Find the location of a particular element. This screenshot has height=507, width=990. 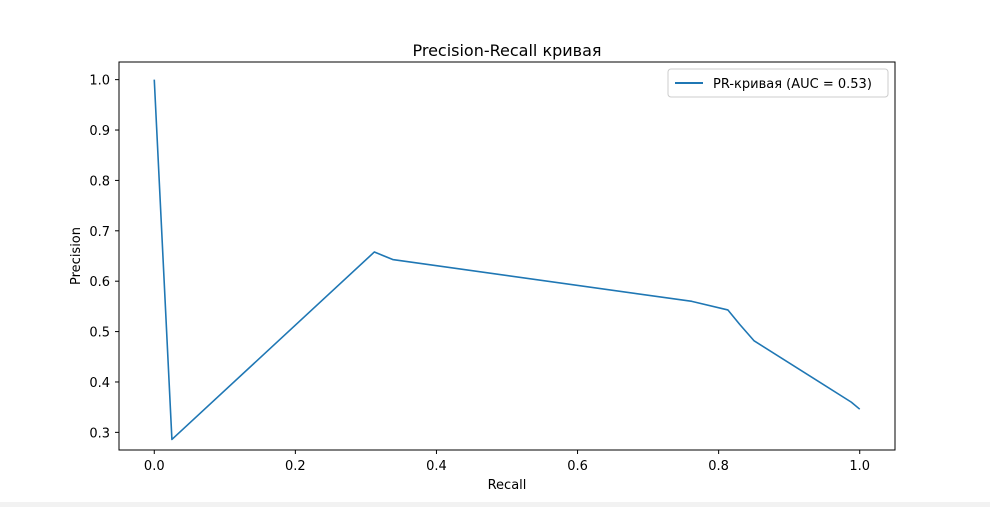

chart-title: Precision-Recall кривая is located at coordinates (506, 50).